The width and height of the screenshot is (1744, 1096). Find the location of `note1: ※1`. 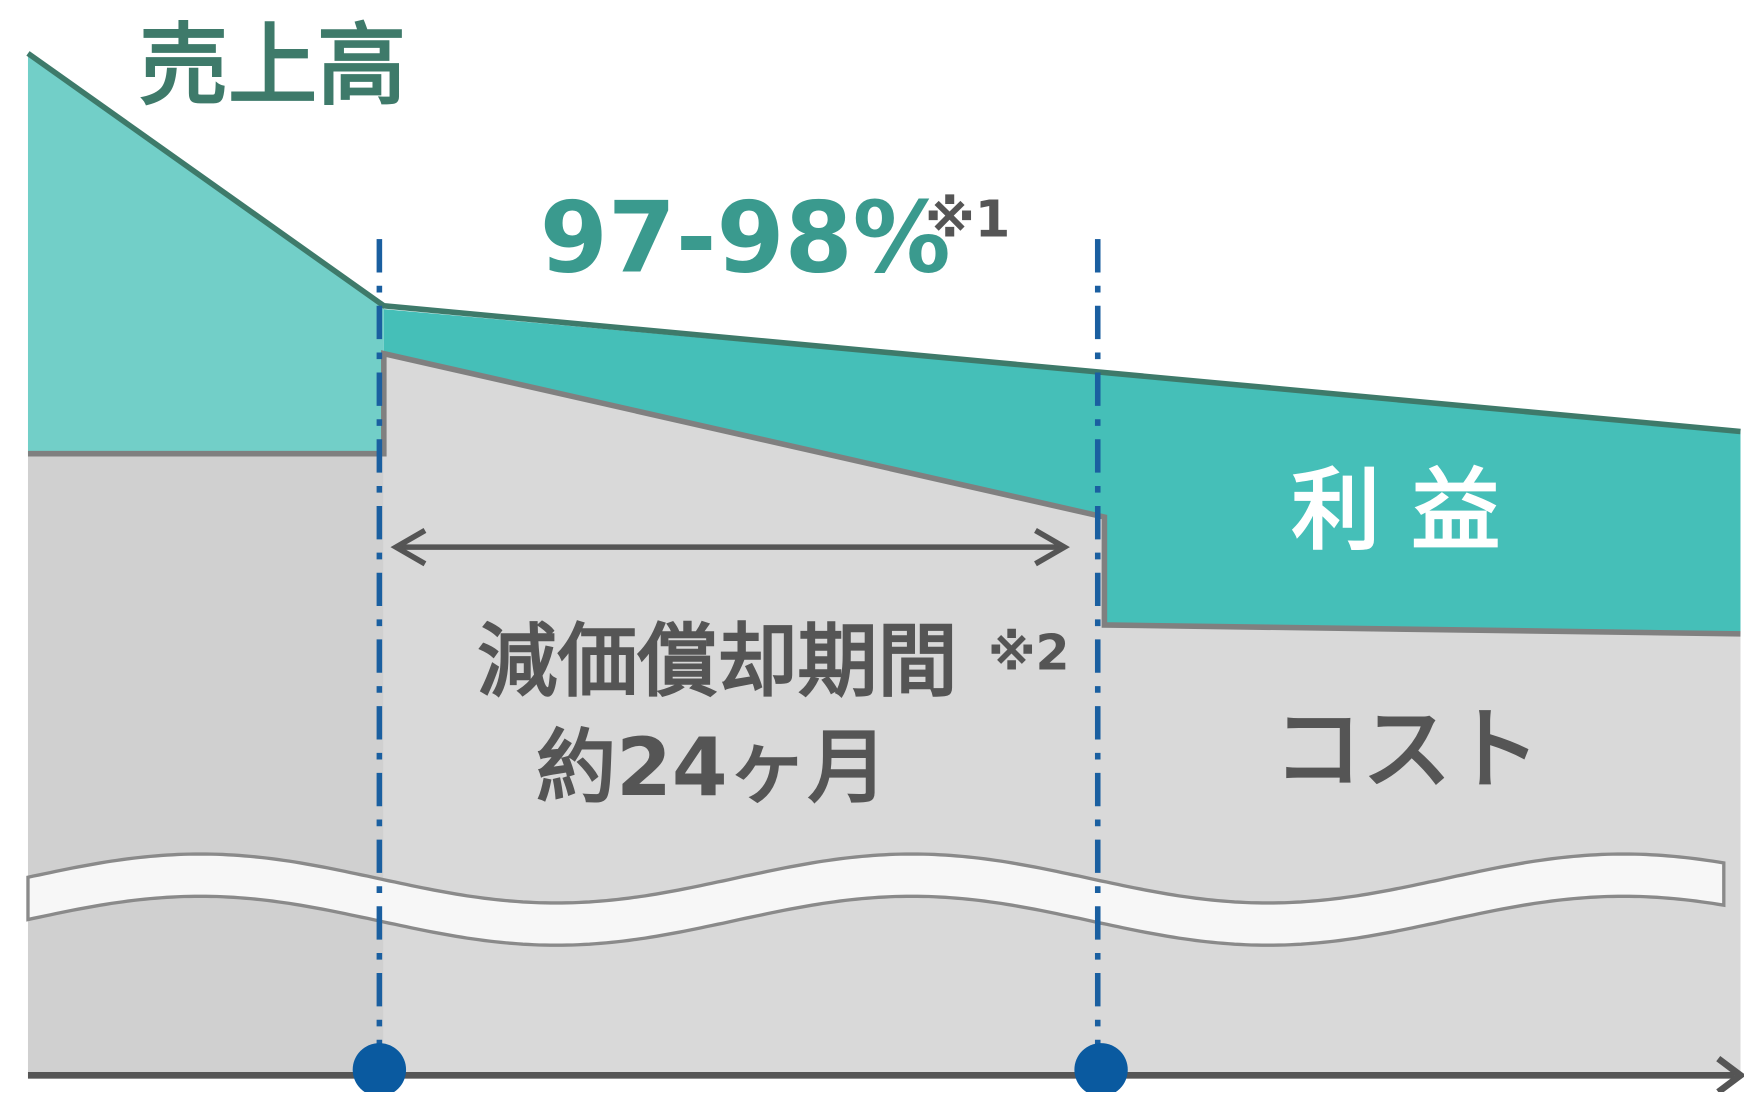

note1: ※1 is located at coordinates (967, 219).